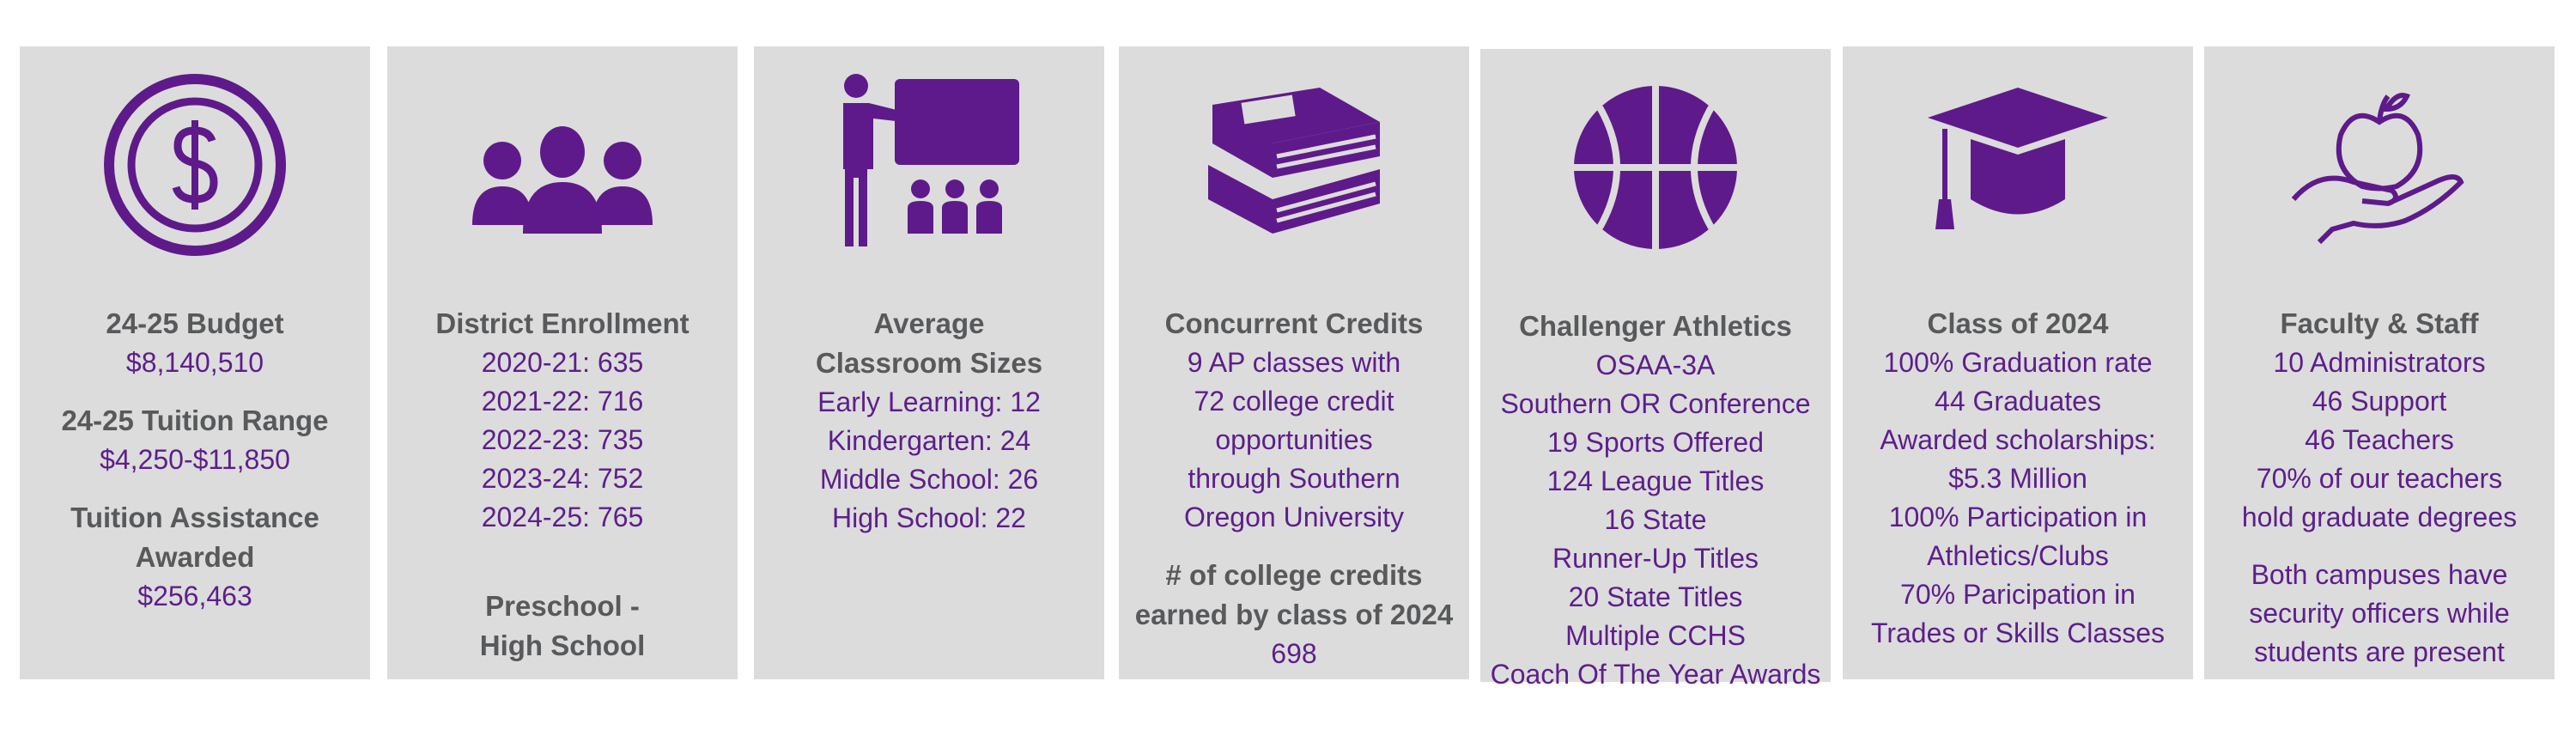  What do you see at coordinates (929, 440) in the screenshot?
I see `block-line: Kindergarten: 24` at bounding box center [929, 440].